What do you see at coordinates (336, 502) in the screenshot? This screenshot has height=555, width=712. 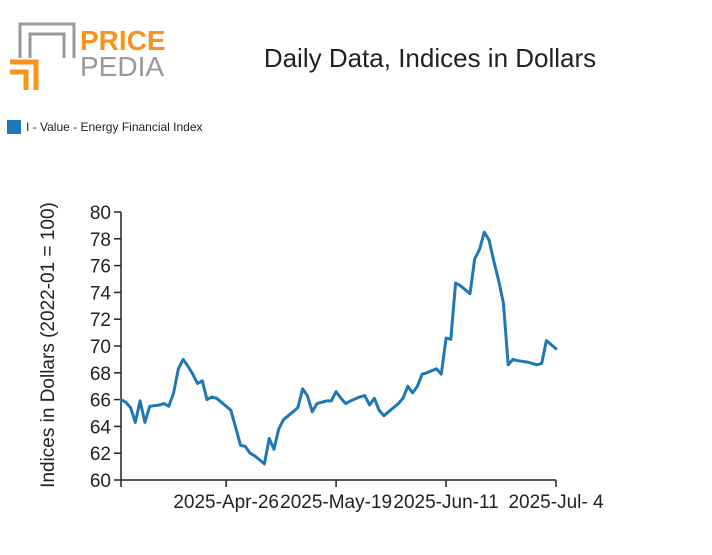 I see `x-tick-label: 2025-May-19` at bounding box center [336, 502].